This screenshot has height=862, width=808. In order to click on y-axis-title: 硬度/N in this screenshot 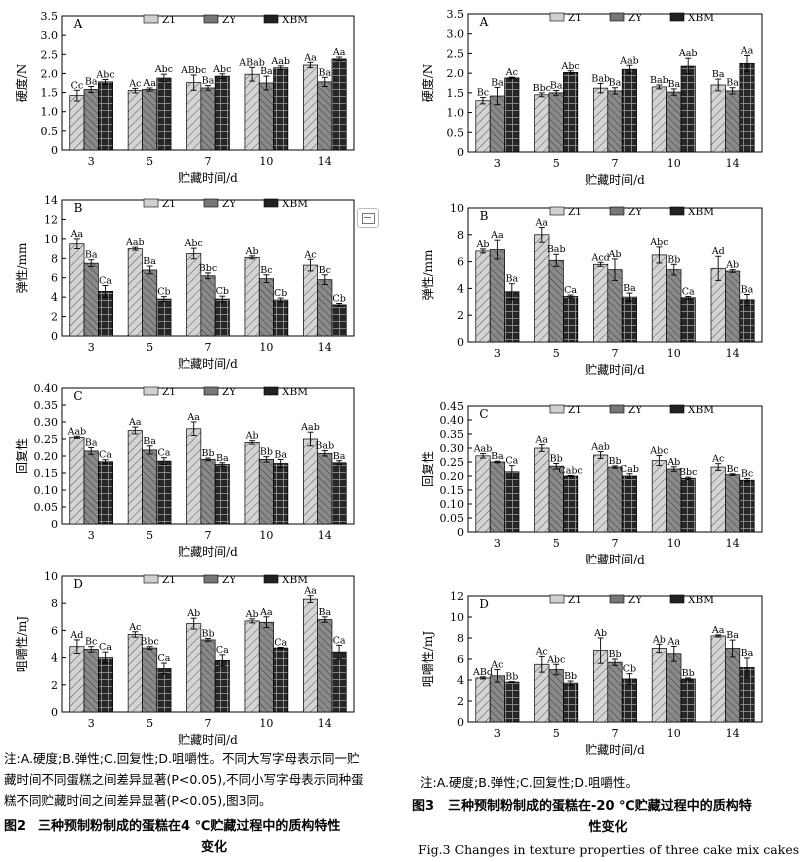, I will do `click(21, 83)`.